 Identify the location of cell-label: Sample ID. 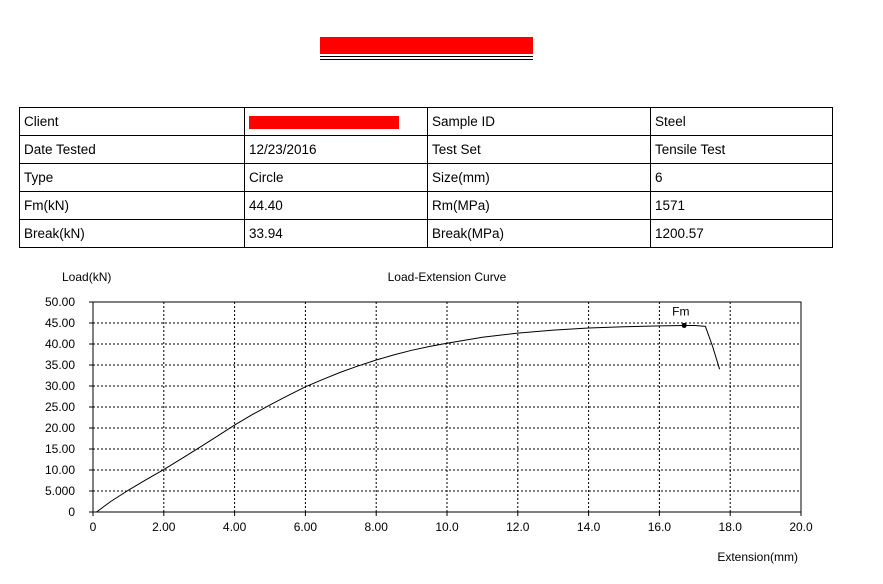
(539, 121).